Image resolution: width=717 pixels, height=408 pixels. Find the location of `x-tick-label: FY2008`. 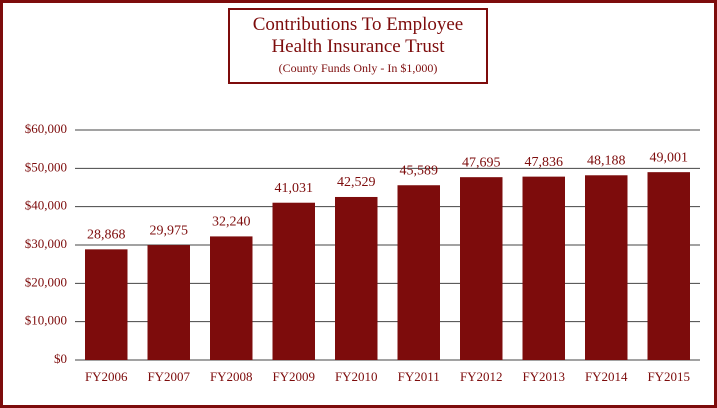

x-tick-label: FY2008 is located at coordinates (231, 376).